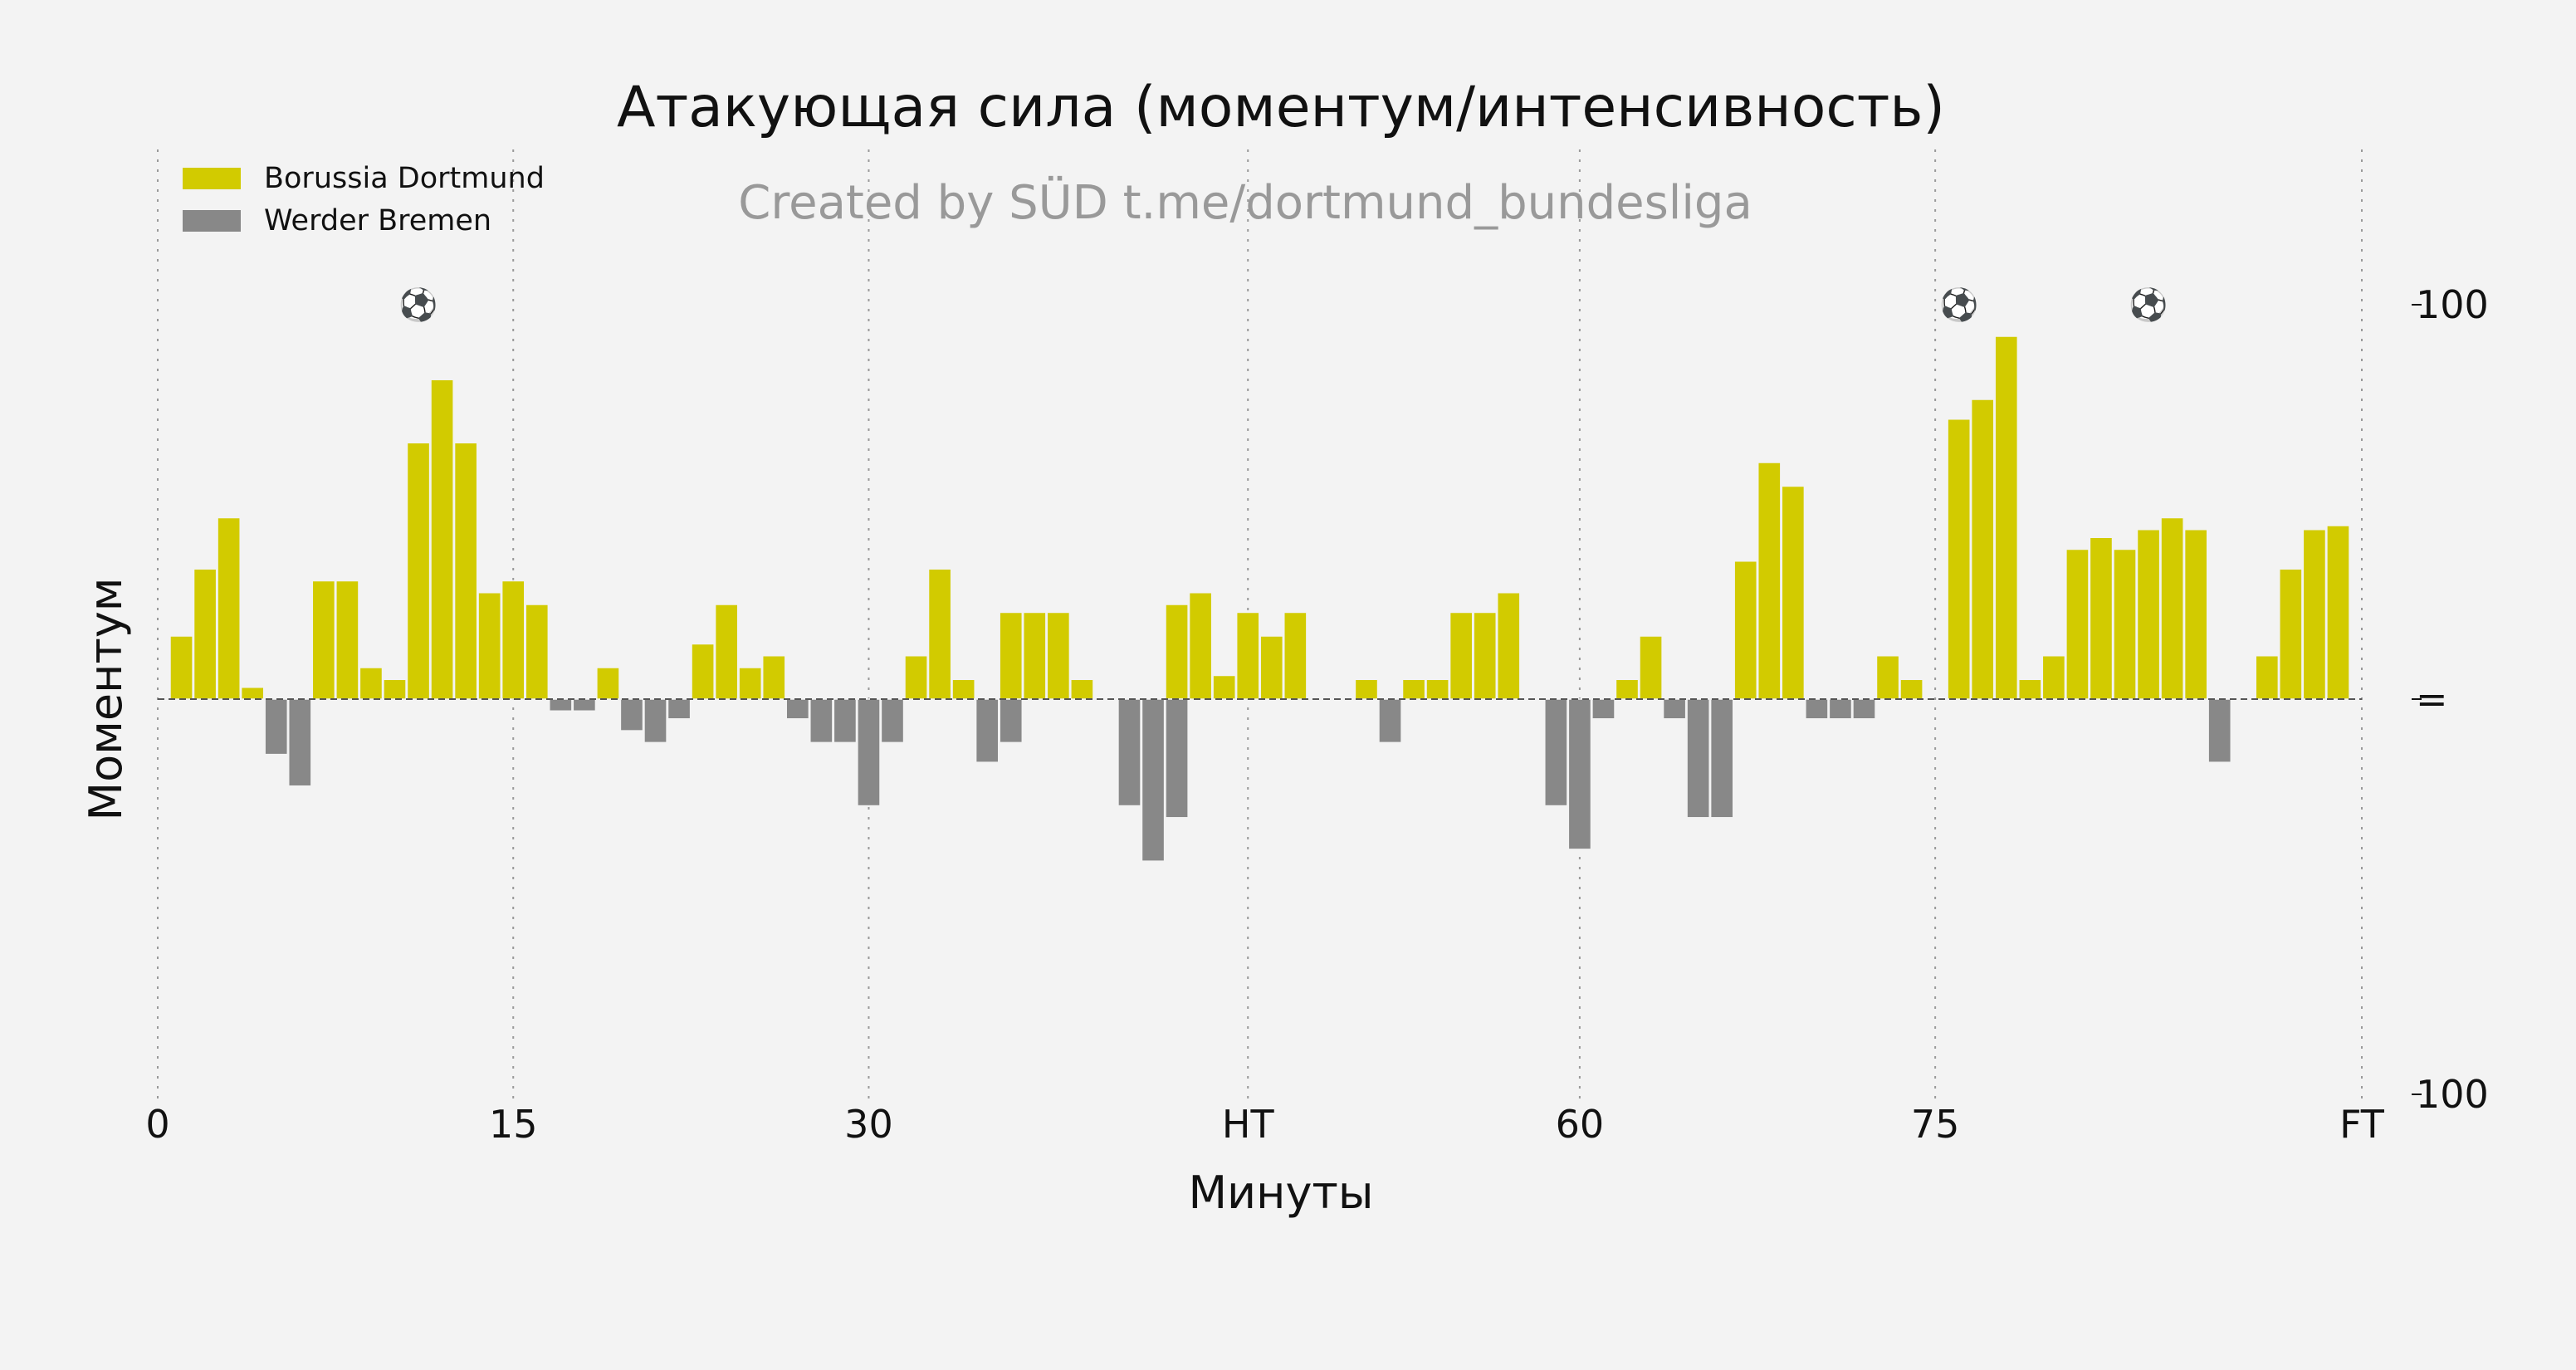  I want to click on y-axis-label: Моментум, so click(106, 698).